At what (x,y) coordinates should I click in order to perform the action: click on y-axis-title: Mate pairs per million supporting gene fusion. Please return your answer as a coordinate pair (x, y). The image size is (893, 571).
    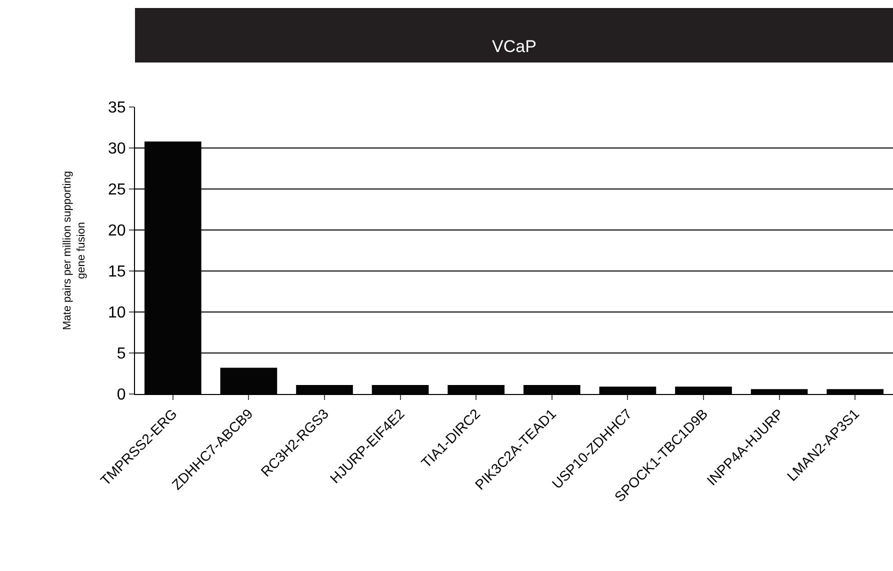
    Looking at the image, I should click on (74, 250).